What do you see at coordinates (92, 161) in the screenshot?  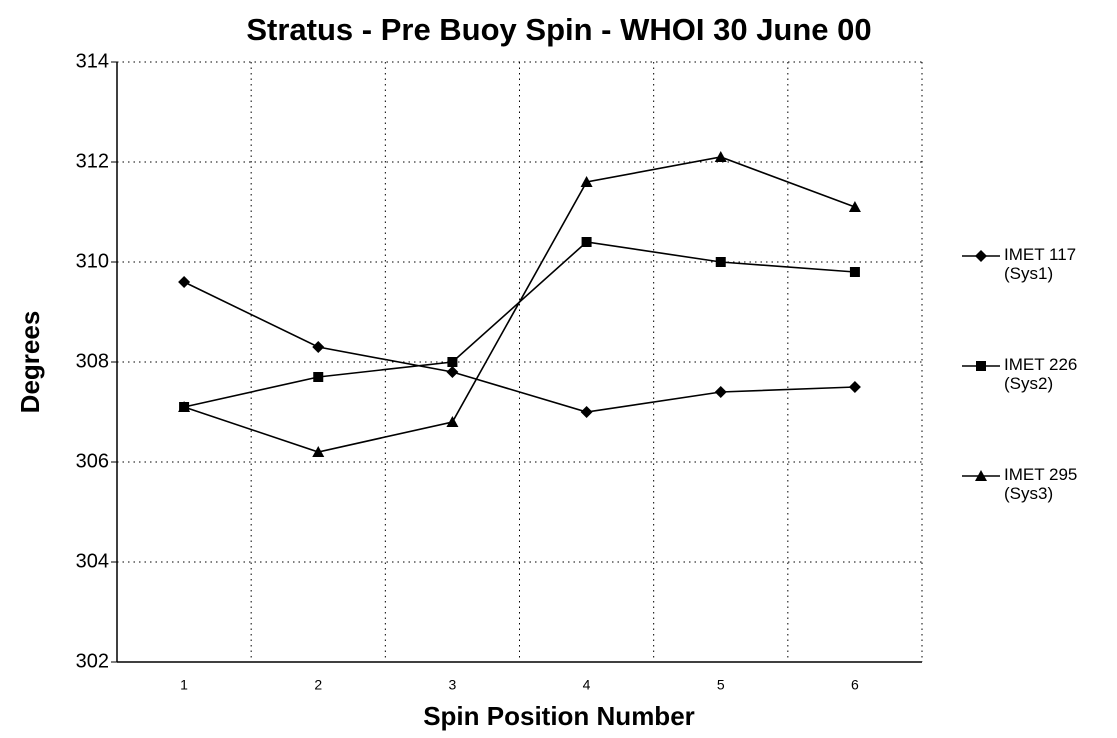 I see `y-tick-label: 312` at bounding box center [92, 161].